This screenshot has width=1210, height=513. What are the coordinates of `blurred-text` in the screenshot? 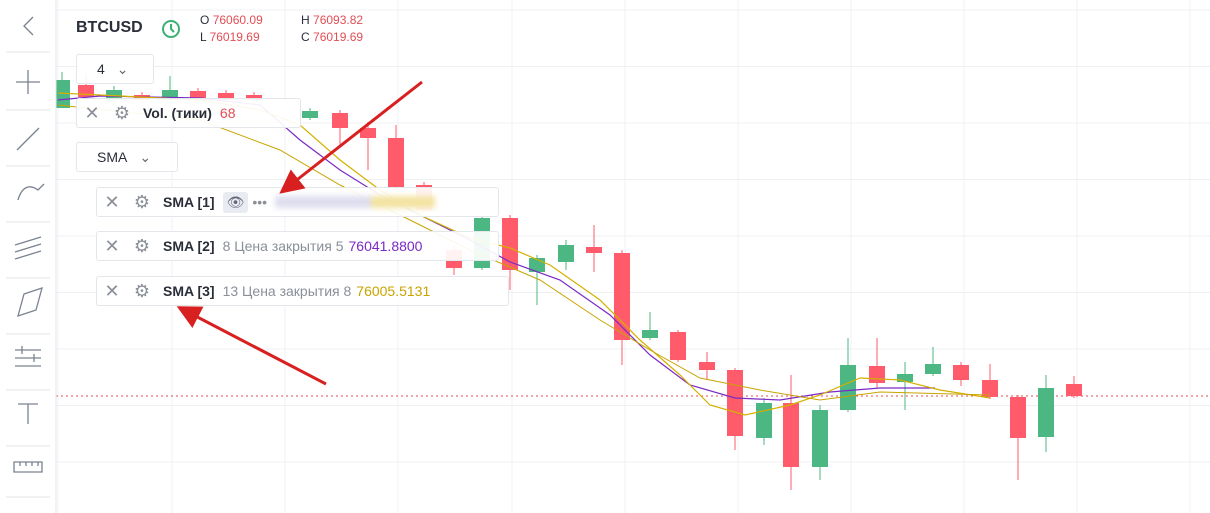 It's located at (355, 202).